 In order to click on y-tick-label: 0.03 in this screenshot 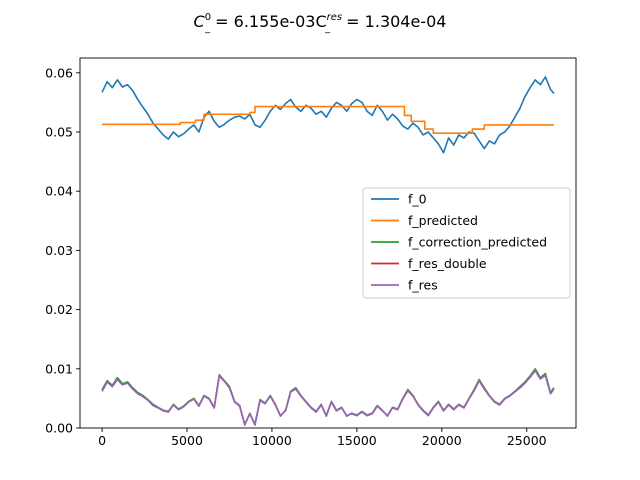, I will do `click(59, 250)`.